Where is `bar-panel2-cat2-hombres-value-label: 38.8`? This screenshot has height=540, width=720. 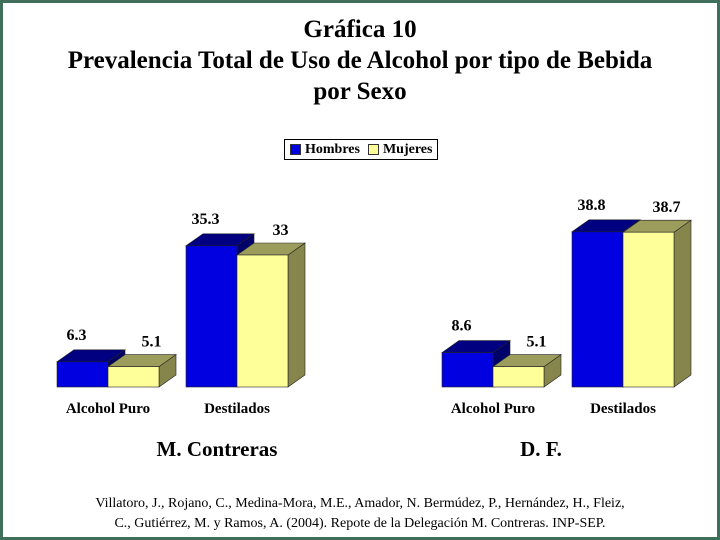 bar-panel2-cat2-hombres-value-label: 38.8 is located at coordinates (592, 205).